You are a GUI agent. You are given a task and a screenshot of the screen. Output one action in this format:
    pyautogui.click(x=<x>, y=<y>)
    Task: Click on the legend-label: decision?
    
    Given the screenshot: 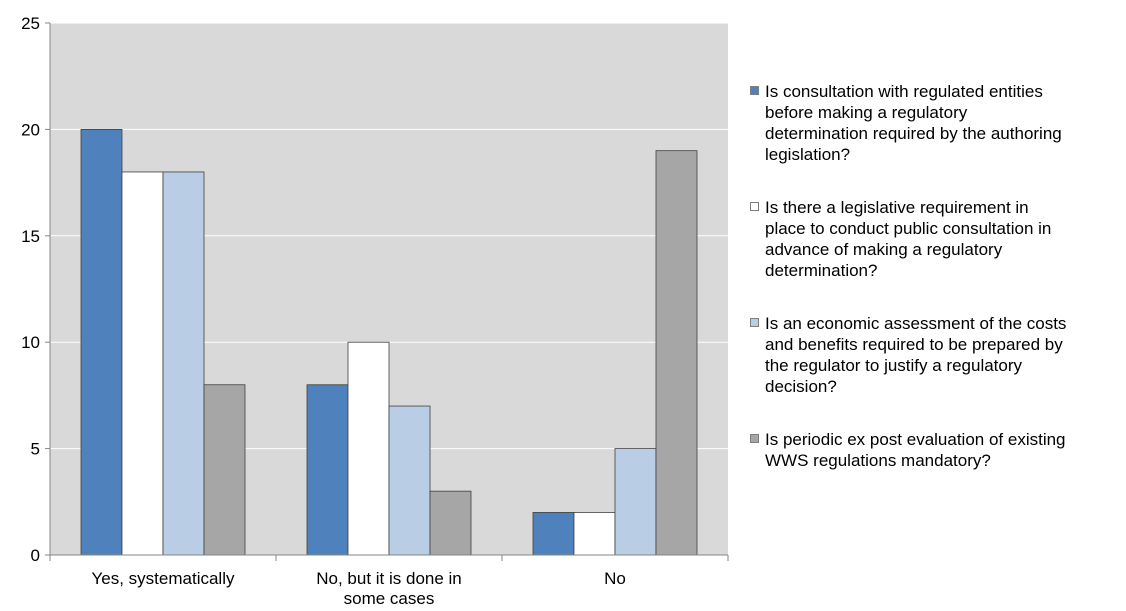 What is the action you would take?
    pyautogui.click(x=801, y=386)
    